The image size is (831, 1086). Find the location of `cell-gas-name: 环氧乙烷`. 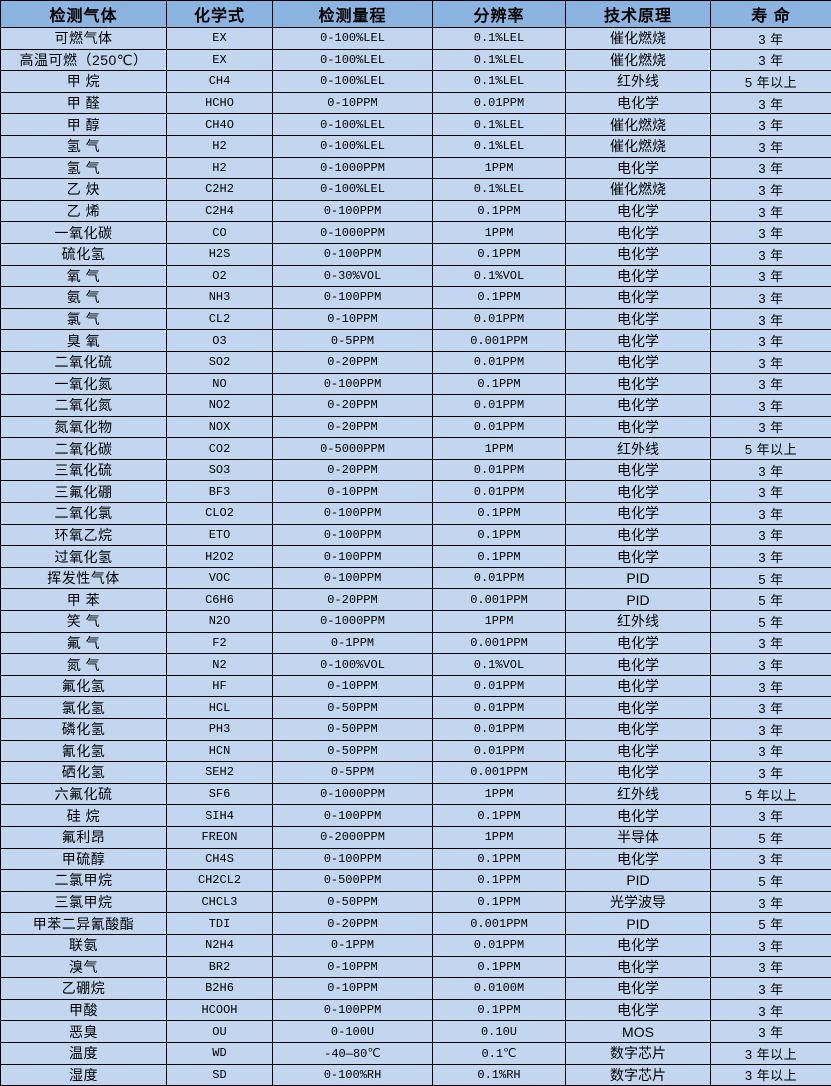

cell-gas-name: 环氧乙烷 is located at coordinates (84, 535).